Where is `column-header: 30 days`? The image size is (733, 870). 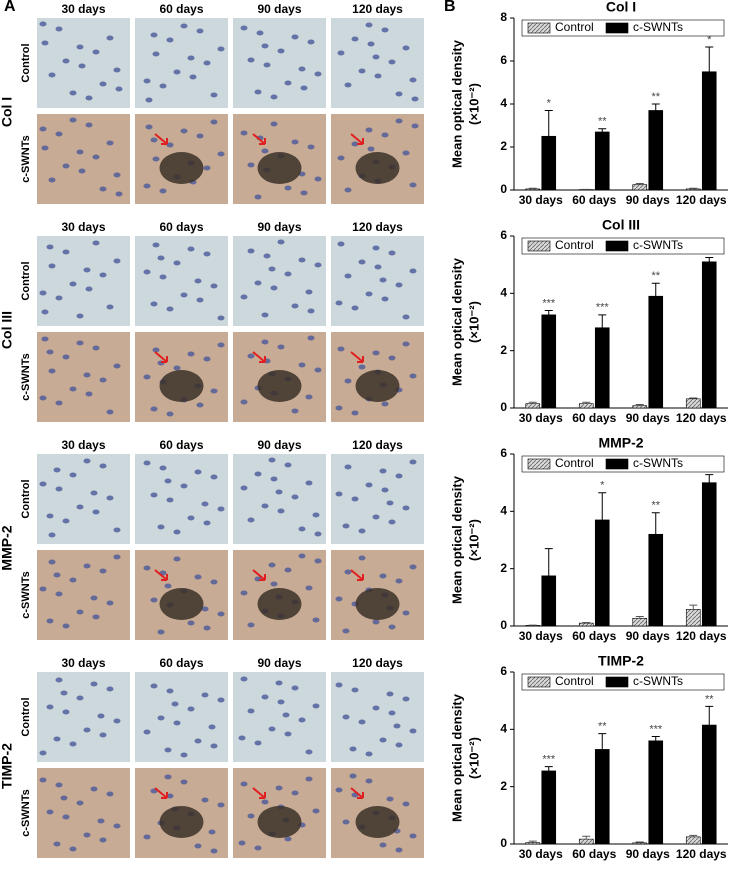 column-header: 30 days is located at coordinates (83, 663).